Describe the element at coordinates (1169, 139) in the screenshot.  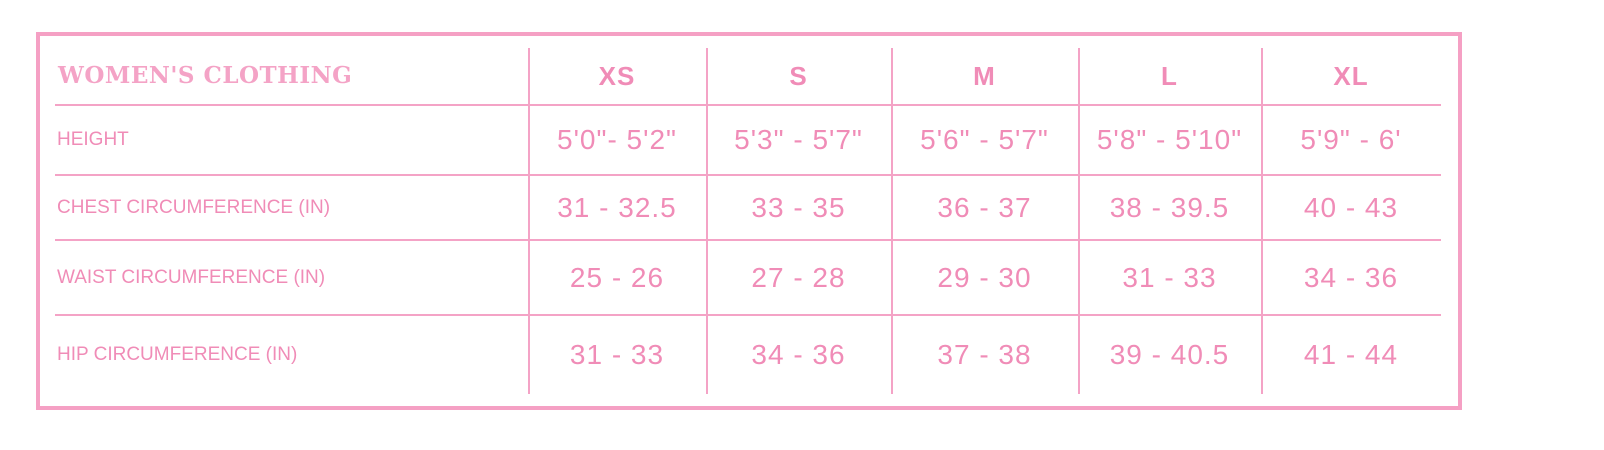
I see `table-cell: 5'8" - 5'10"` at that location.